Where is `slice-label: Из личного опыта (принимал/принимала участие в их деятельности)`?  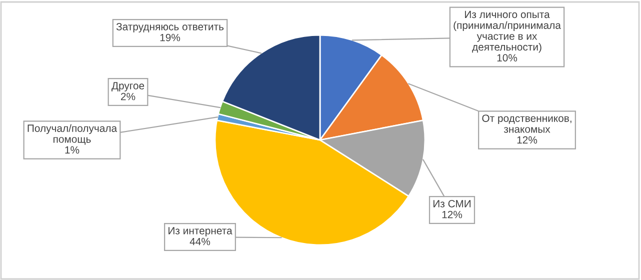 slice-label: Из личного опыта (принимал/принимала участие в их деятельности) is located at coordinates (507, 31).